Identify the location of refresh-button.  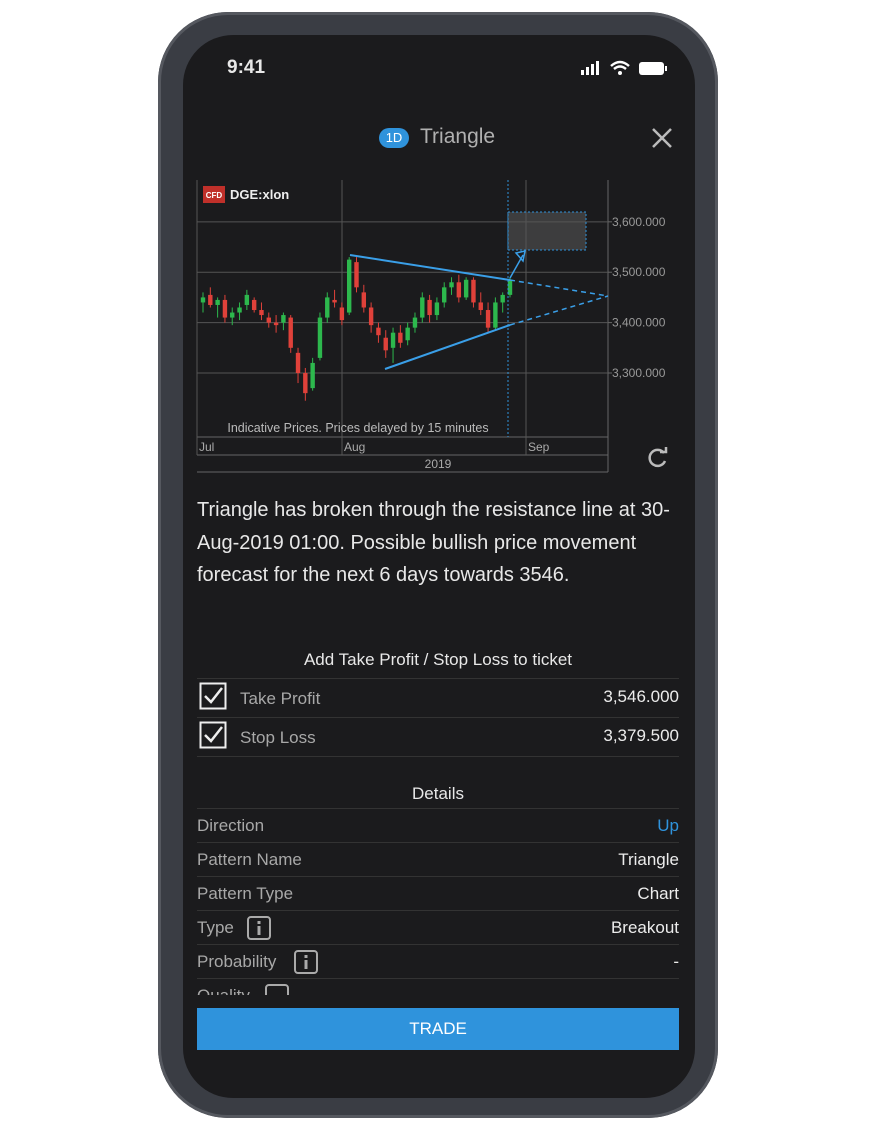
(658, 458).